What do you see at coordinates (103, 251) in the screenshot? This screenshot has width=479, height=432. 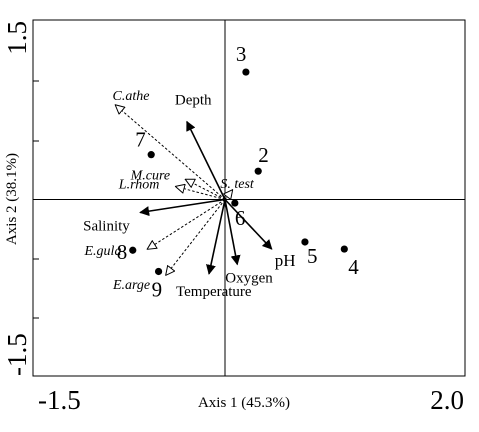 I see `species-label-e-gula: E.gula` at bounding box center [103, 251].